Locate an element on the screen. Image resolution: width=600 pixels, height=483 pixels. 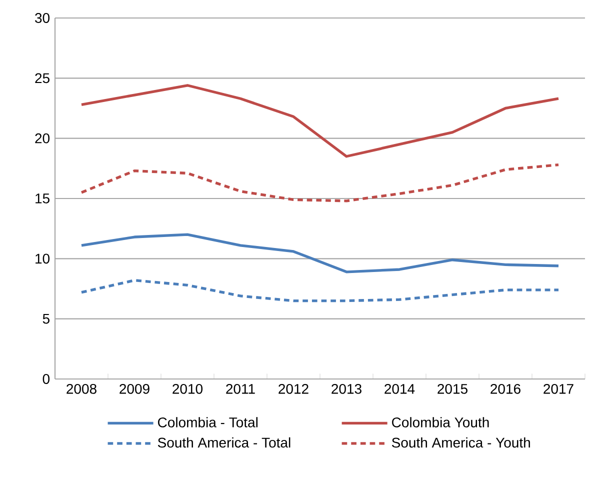
x-tick-label: 2014 is located at coordinates (399, 389).